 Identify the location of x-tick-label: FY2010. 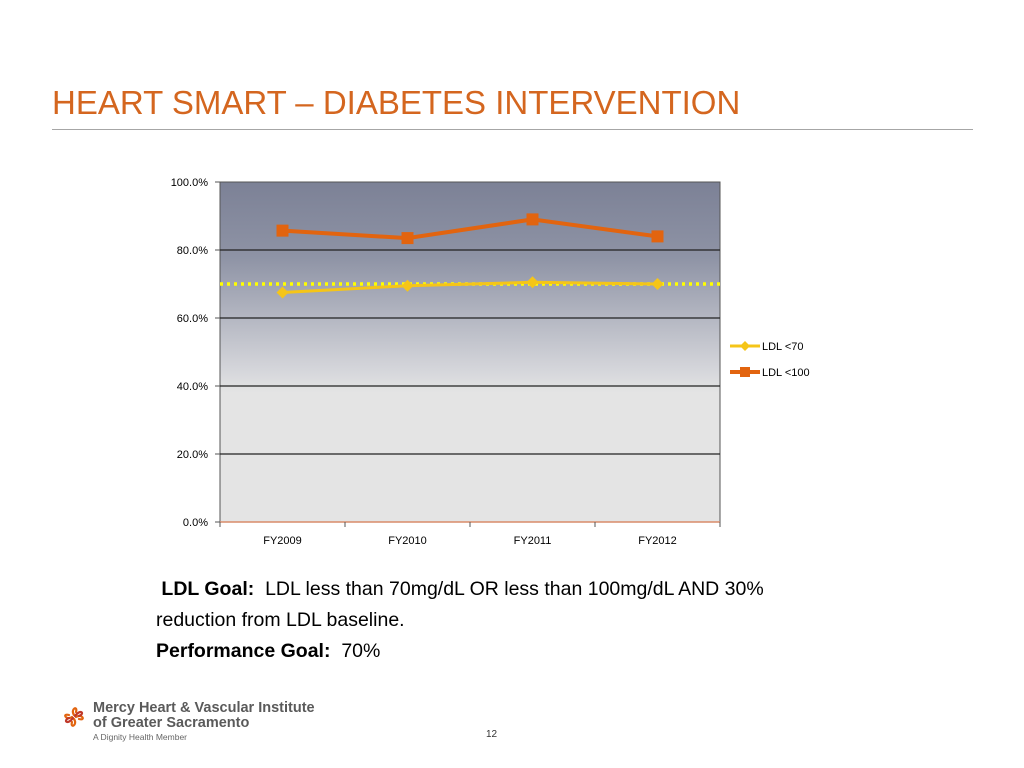
(407, 541).